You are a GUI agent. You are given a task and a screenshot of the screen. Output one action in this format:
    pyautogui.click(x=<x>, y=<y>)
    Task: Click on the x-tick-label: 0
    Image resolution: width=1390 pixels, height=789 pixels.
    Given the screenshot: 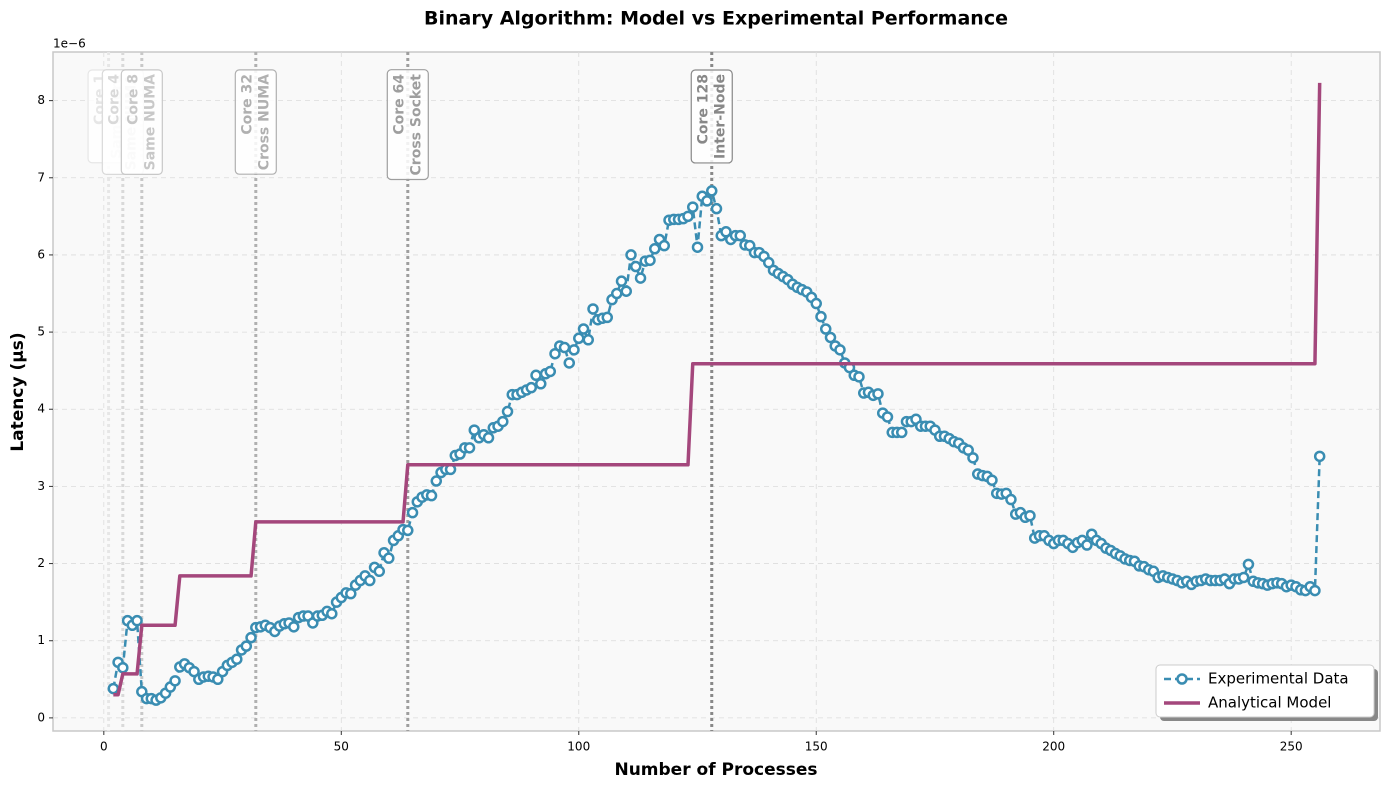 What is the action you would take?
    pyautogui.click(x=104, y=747)
    